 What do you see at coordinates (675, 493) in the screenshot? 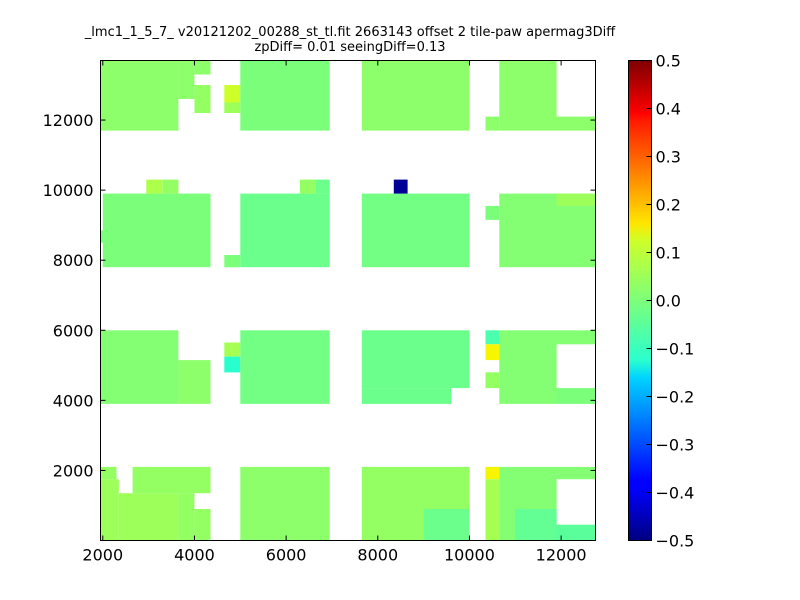
I see `colorbar-tick-label: −0.4` at bounding box center [675, 493].